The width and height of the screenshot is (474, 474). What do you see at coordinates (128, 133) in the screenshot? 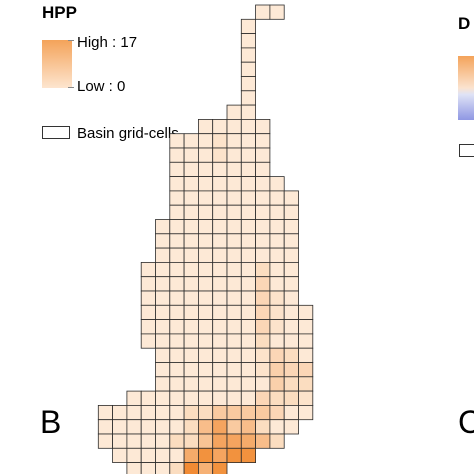
I see `basin-grid-cells-label: Basin grid-cells` at bounding box center [128, 133].